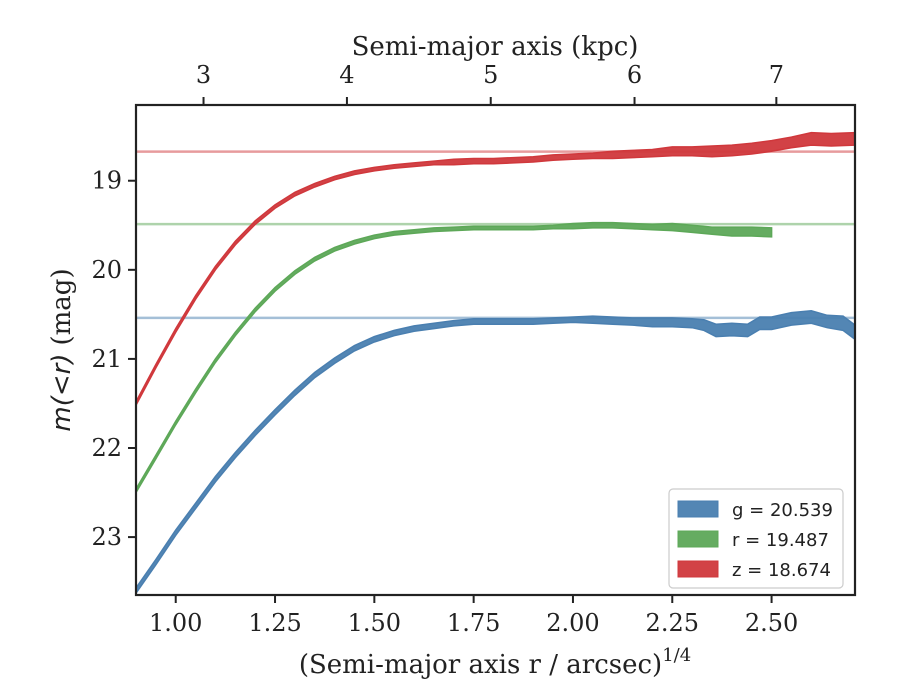 This screenshot has width=900, height=700. I want to click on legend: g = 20.539 r = 19.487 z = 18.674, so click(756, 538).